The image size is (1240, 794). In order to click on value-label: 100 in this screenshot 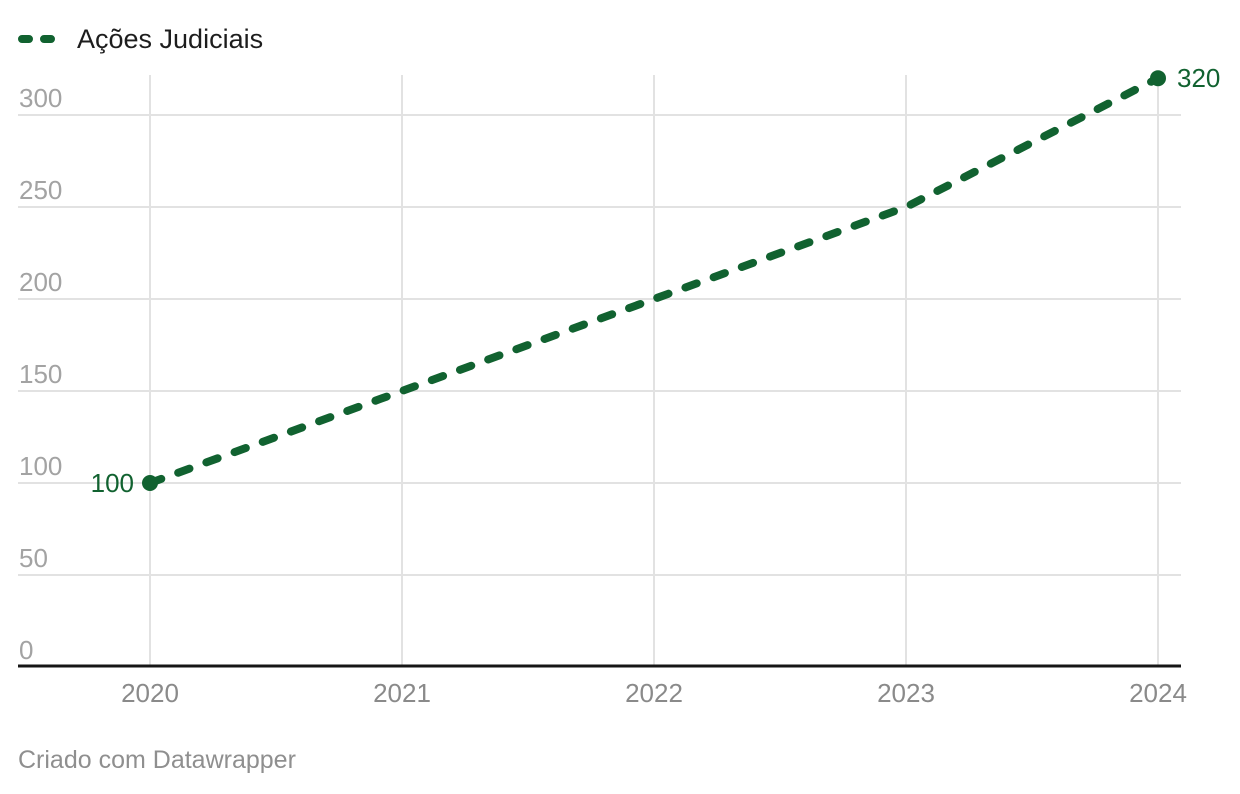, I will do `click(112, 483)`.